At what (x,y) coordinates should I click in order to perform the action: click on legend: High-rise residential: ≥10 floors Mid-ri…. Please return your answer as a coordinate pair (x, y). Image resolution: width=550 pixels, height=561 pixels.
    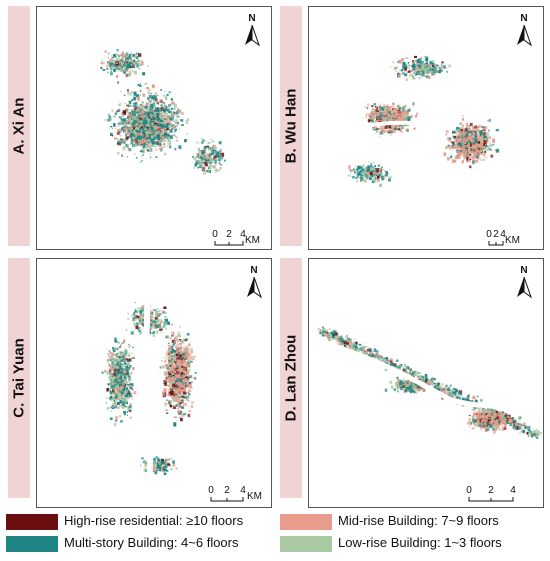
    Looking at the image, I should click on (275, 534).